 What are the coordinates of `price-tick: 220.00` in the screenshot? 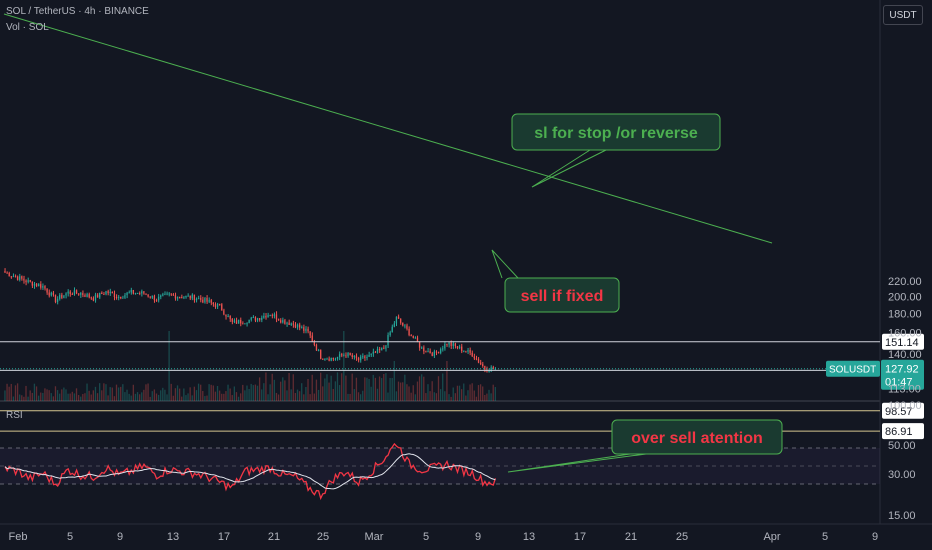 It's located at (905, 282).